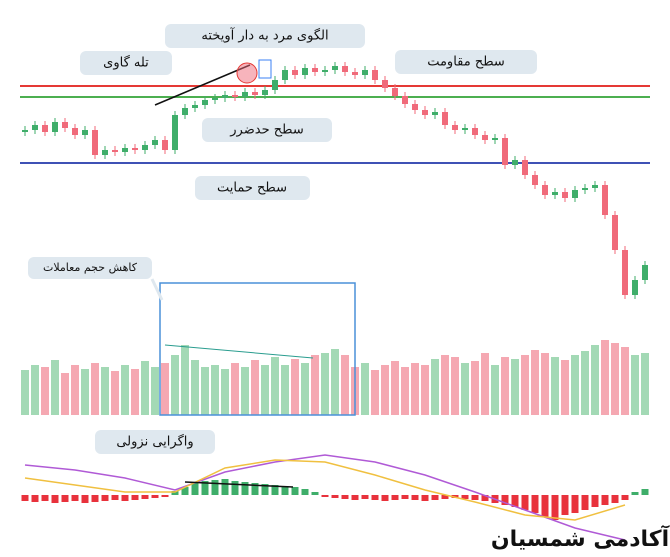  I want to click on watermark: آکادمی شمسیان, so click(580, 538).